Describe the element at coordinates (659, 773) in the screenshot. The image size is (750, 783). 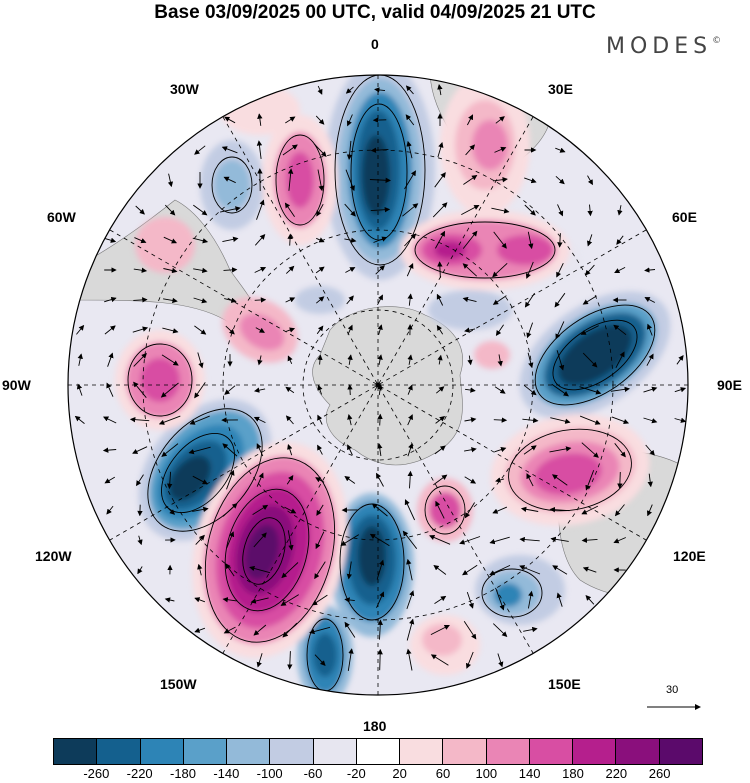
I see `colorbar-tick-label: 260` at that location.